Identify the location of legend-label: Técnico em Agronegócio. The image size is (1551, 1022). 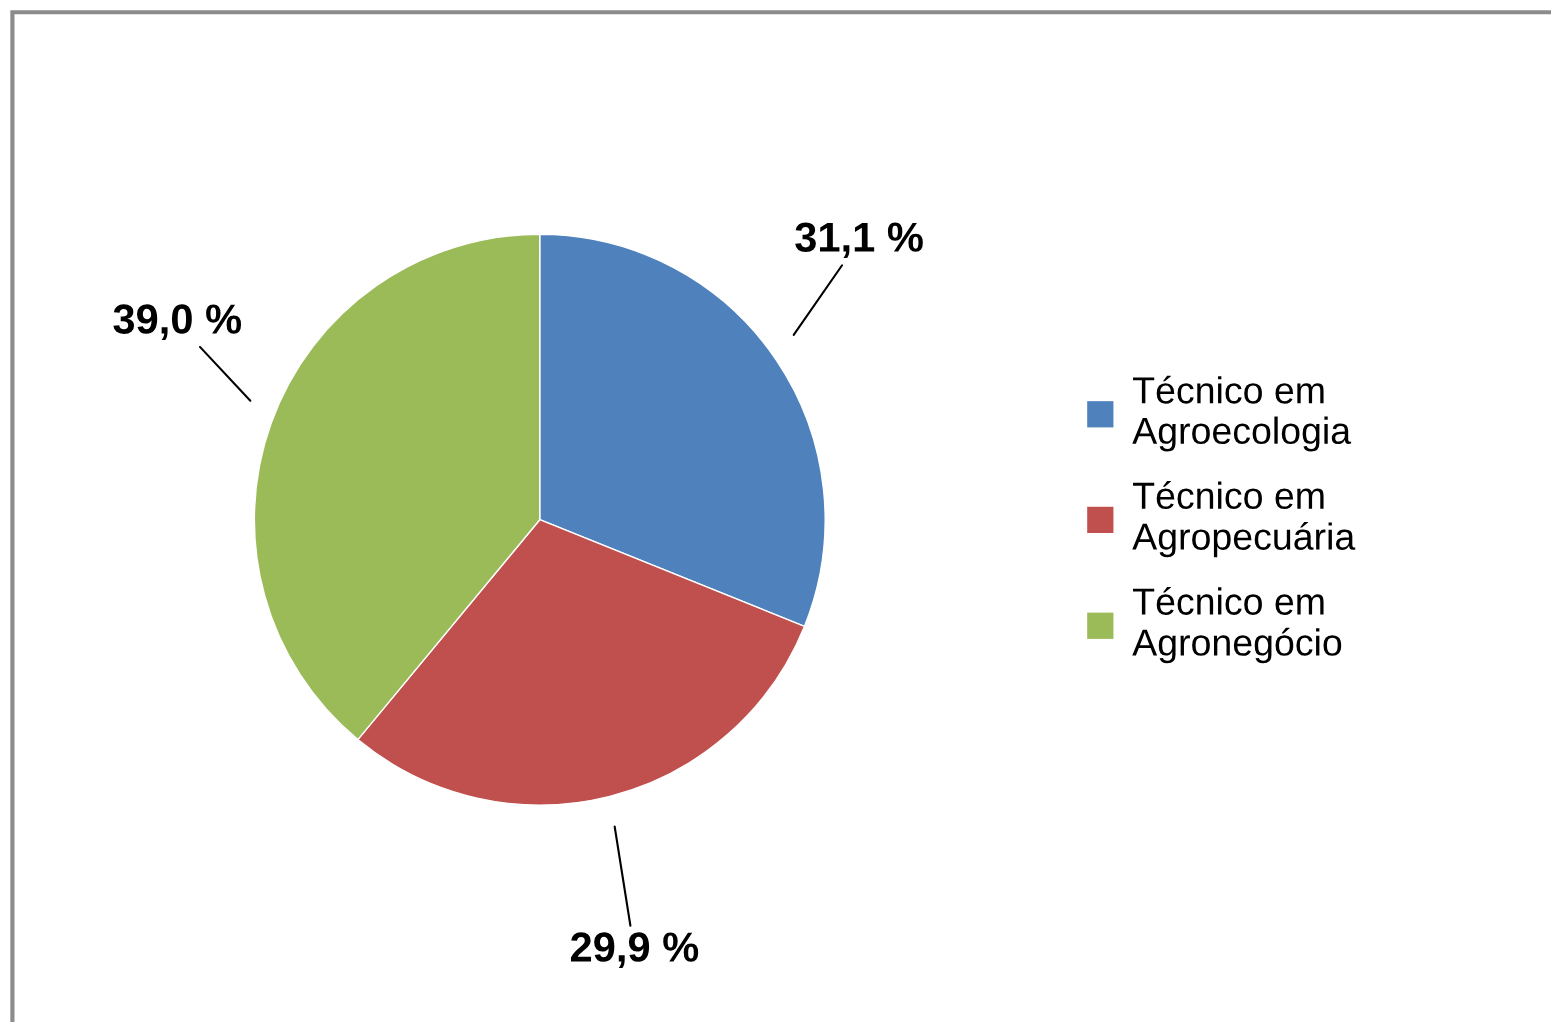
(1237, 625).